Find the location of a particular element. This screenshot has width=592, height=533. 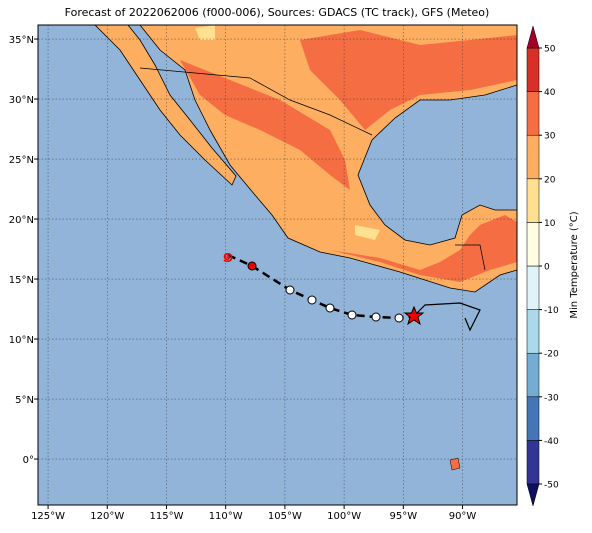

colorbar-tick-label: -10 is located at coordinates (551, 311).